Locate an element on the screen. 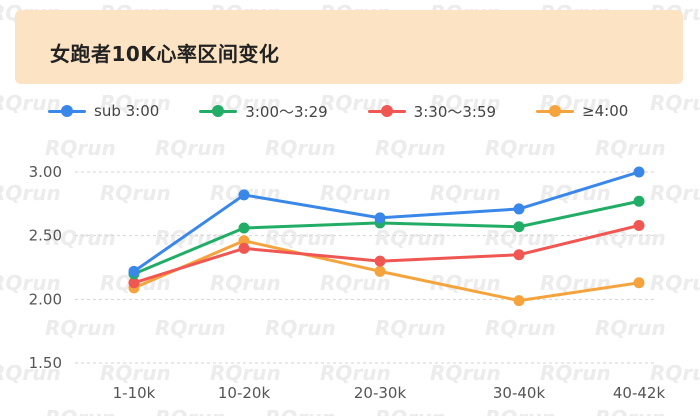  legend-item: 3:30～3:59 is located at coordinates (432, 111).